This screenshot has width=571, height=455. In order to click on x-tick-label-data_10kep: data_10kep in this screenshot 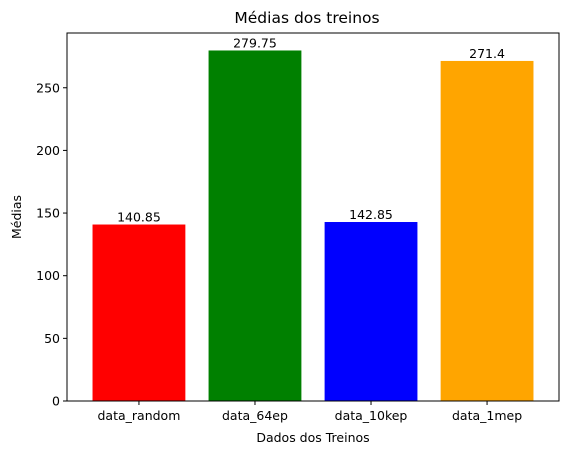, I will do `click(371, 415)`.